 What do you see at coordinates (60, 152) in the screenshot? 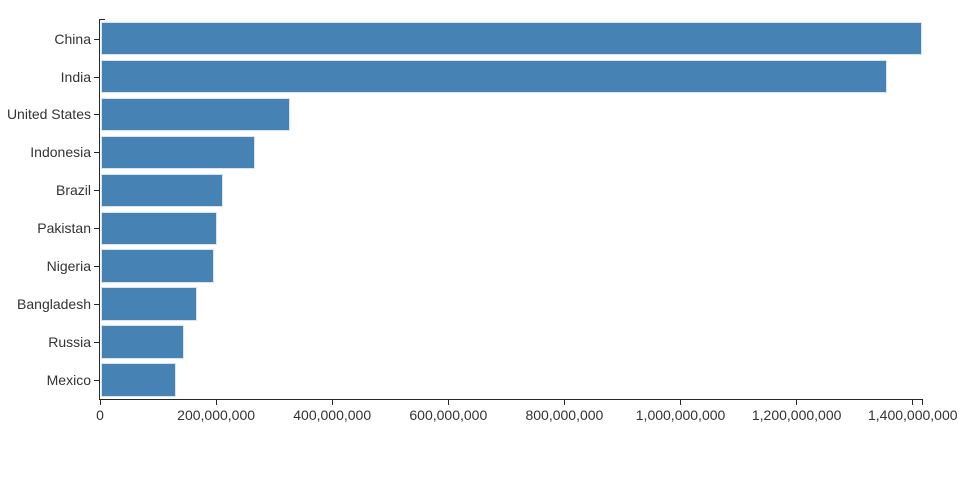
I see `y-tick-label-indonesia: Indonesia` at bounding box center [60, 152].